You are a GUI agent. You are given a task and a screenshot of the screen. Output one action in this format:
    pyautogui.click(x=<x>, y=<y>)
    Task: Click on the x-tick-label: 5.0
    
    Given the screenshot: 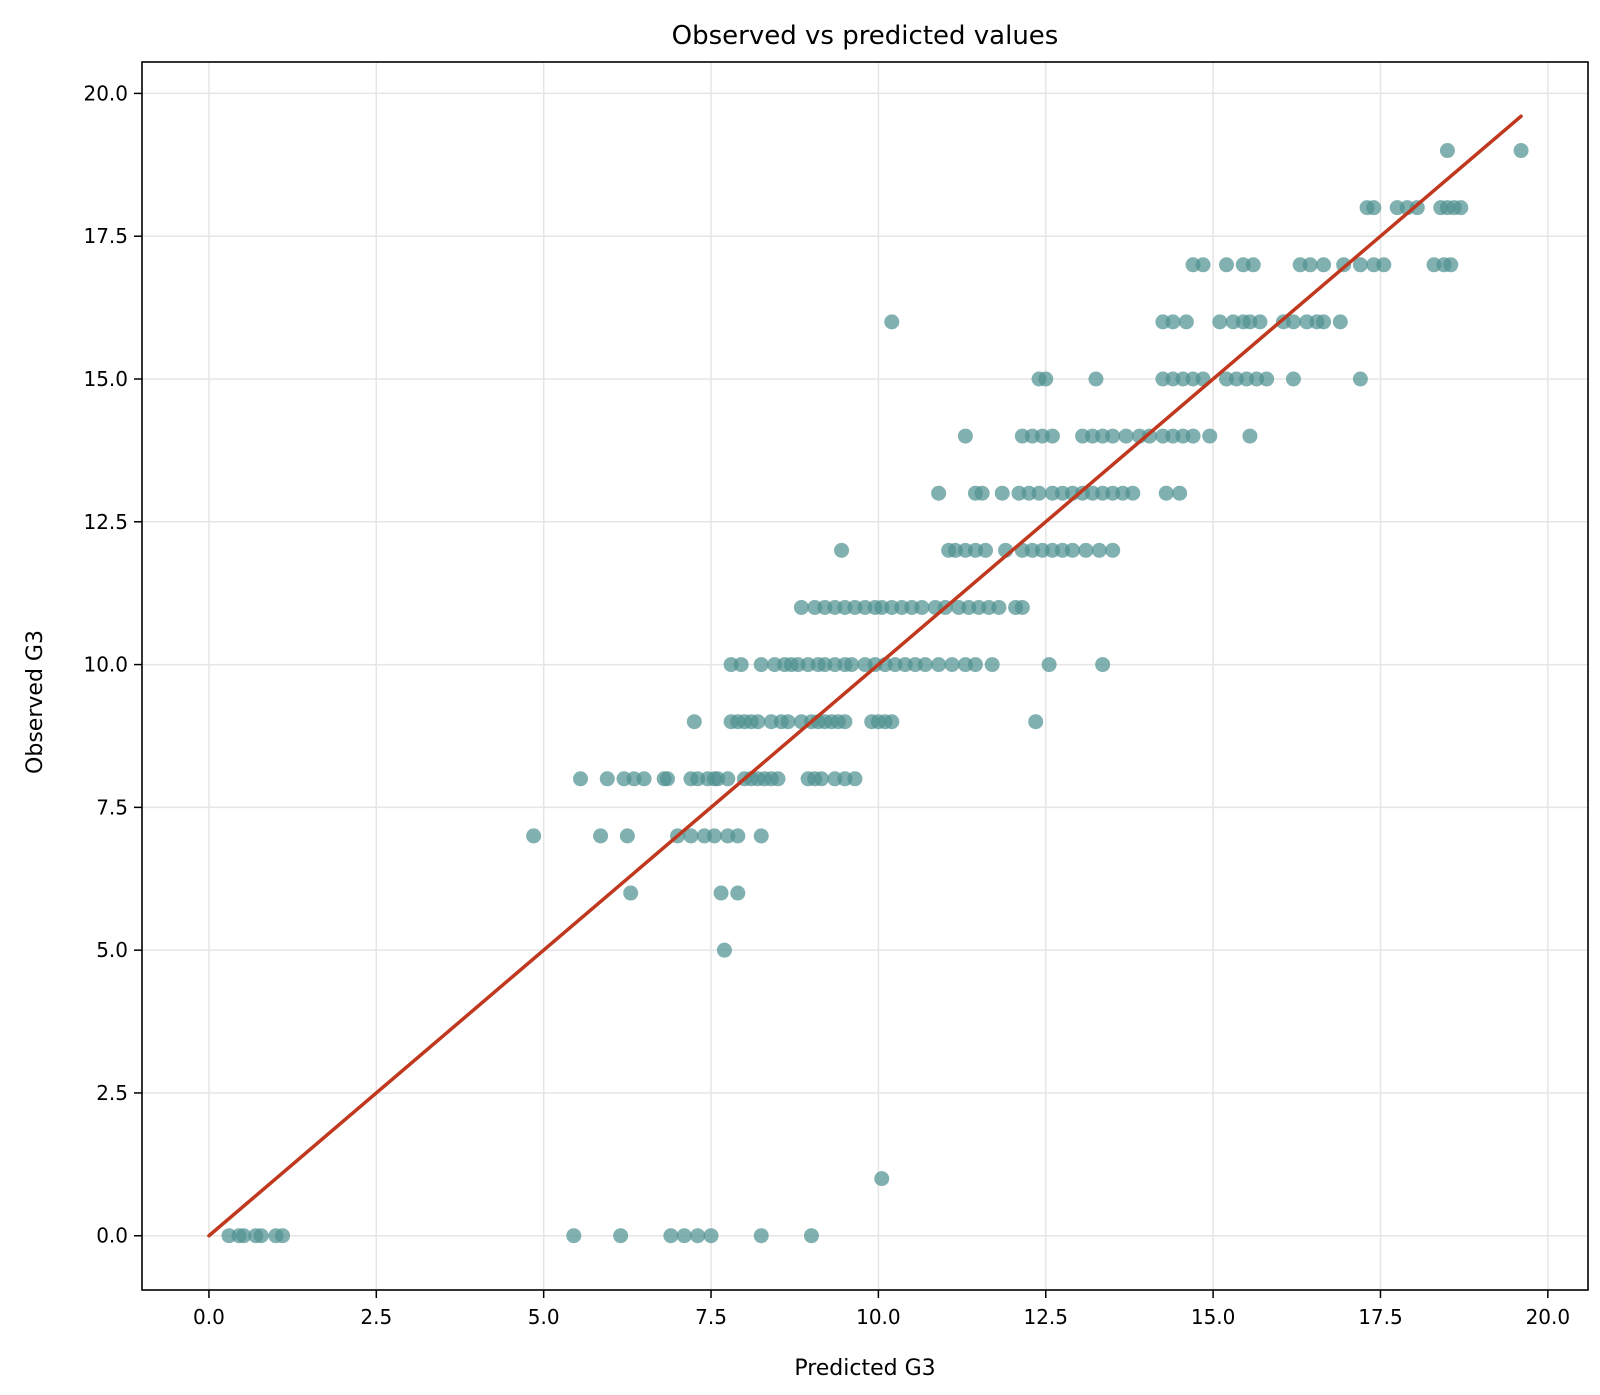 What is the action you would take?
    pyautogui.click(x=544, y=1317)
    